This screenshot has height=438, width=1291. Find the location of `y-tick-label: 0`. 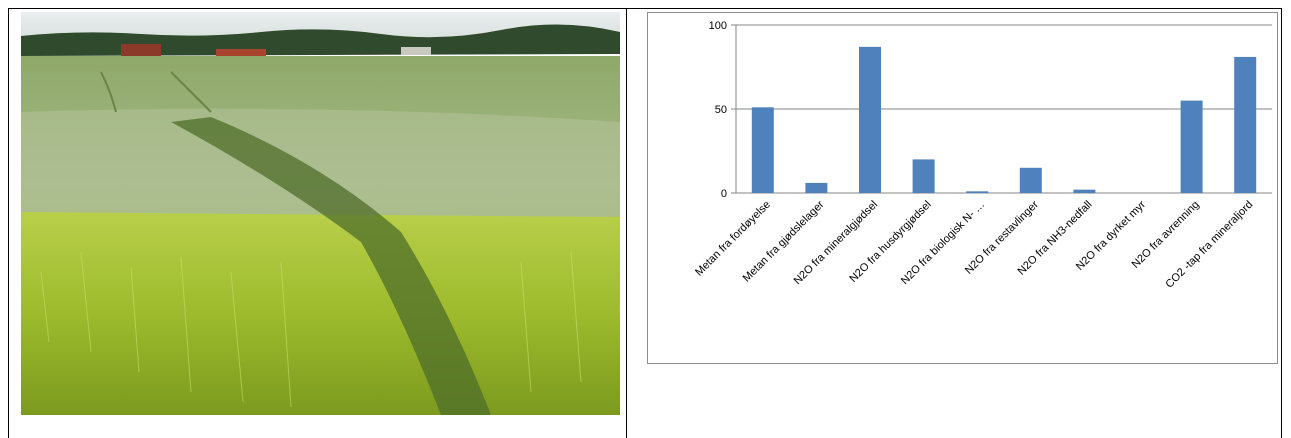

y-tick-label: 0 is located at coordinates (724, 194).